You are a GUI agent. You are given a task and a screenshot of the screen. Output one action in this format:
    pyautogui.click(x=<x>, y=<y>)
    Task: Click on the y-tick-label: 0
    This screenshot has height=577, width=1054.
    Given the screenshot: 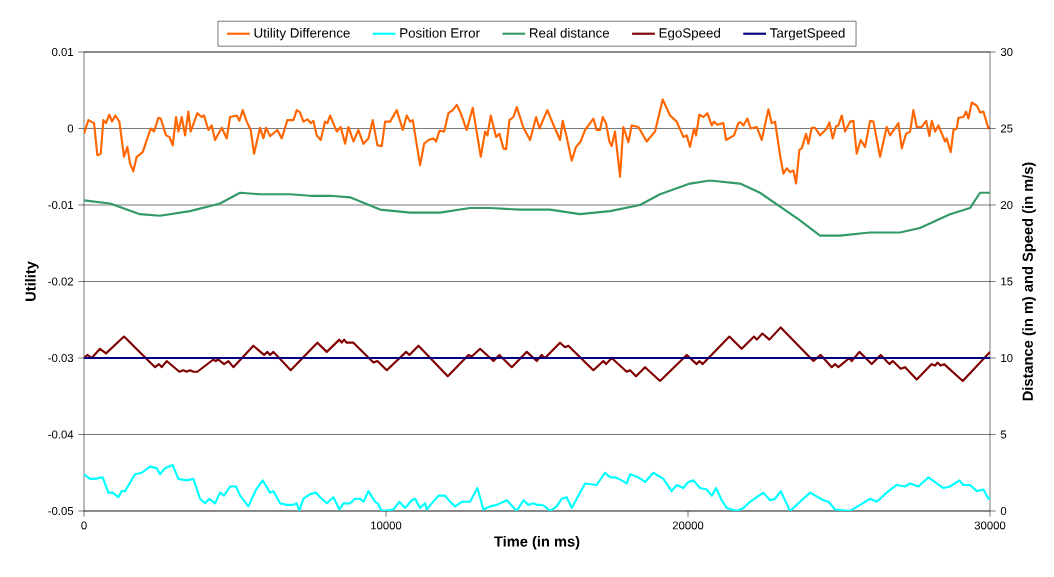 What is the action you would take?
    pyautogui.click(x=70, y=128)
    